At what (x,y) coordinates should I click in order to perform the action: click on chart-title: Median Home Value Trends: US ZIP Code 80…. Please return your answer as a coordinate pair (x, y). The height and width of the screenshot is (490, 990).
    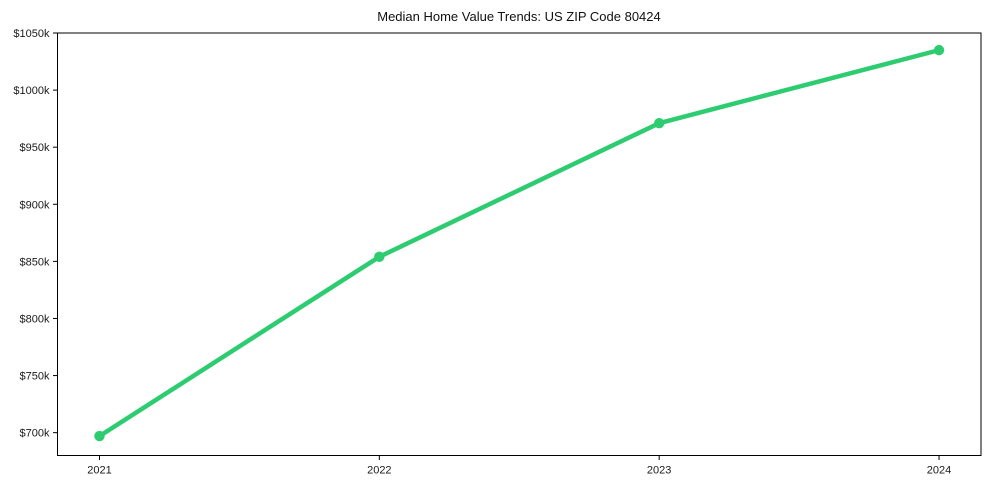
    Looking at the image, I should click on (519, 16).